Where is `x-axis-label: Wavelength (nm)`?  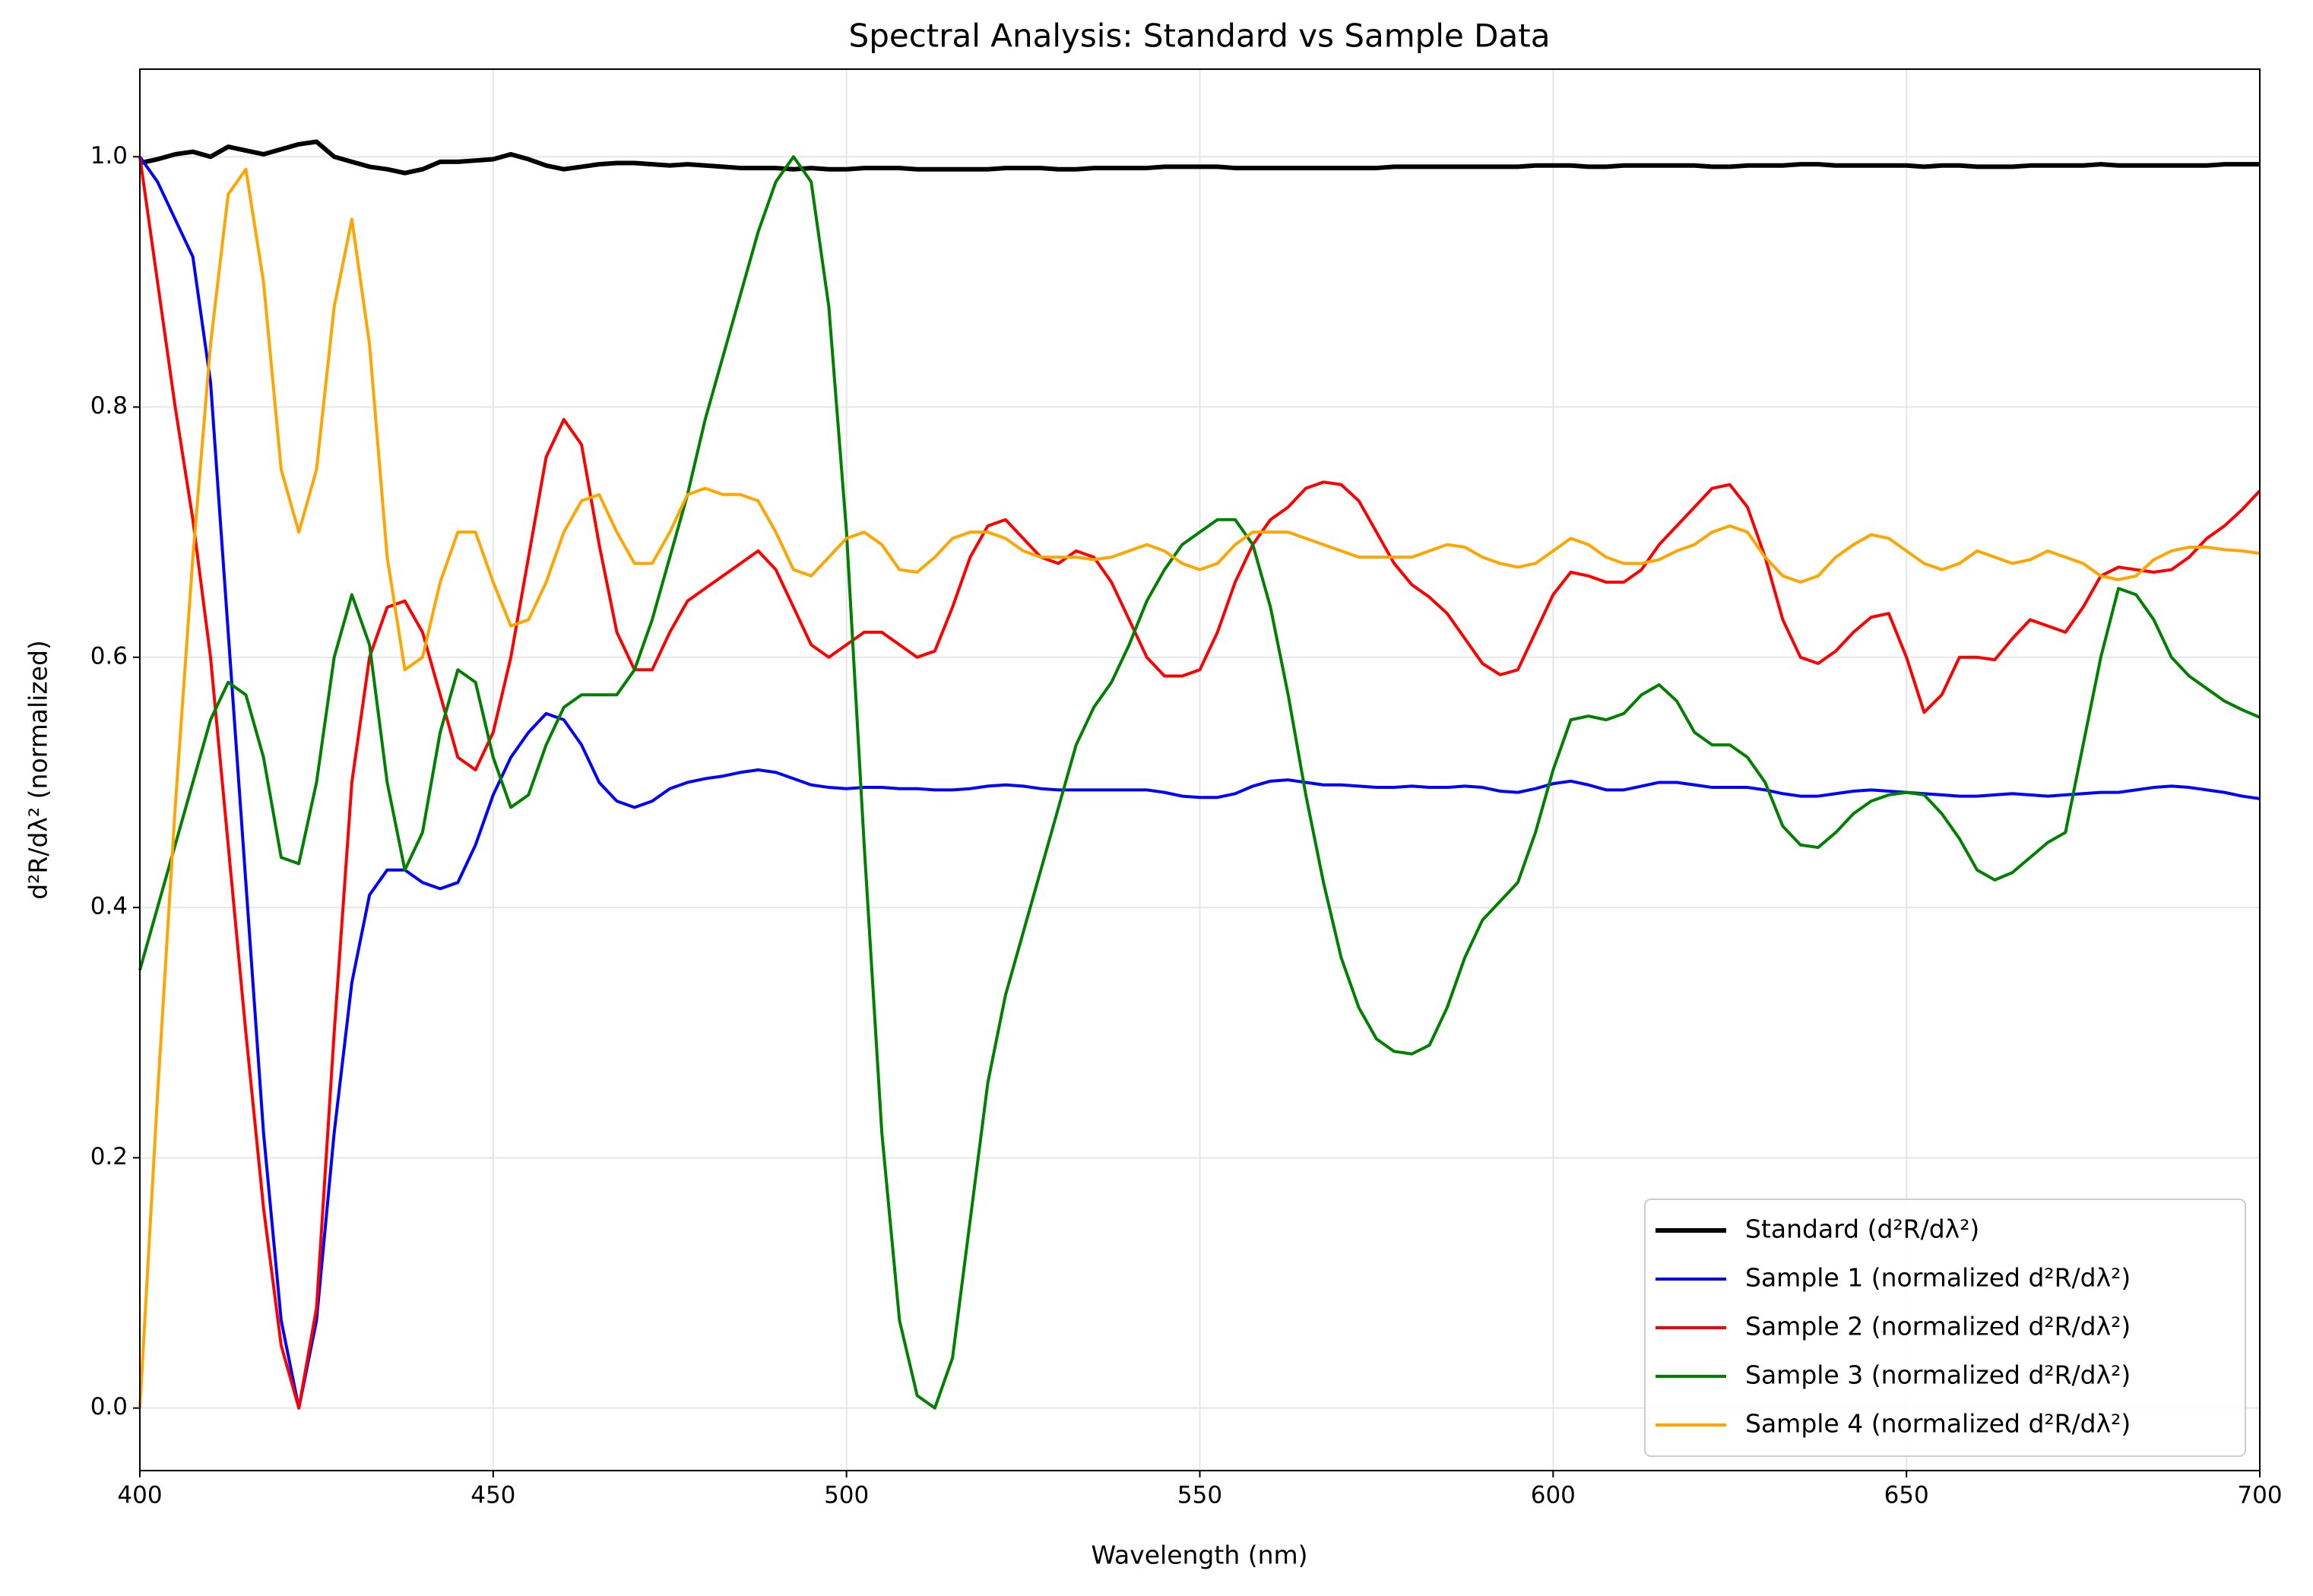 x-axis-label: Wavelength (nm) is located at coordinates (1199, 1555).